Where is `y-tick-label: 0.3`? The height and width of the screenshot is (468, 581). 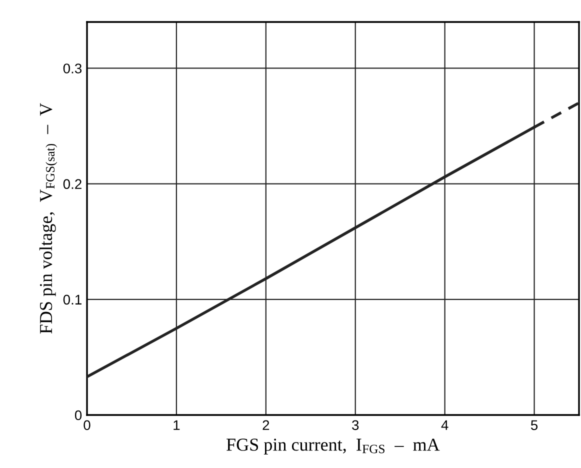 y-tick-label: 0.3 is located at coordinates (72, 69).